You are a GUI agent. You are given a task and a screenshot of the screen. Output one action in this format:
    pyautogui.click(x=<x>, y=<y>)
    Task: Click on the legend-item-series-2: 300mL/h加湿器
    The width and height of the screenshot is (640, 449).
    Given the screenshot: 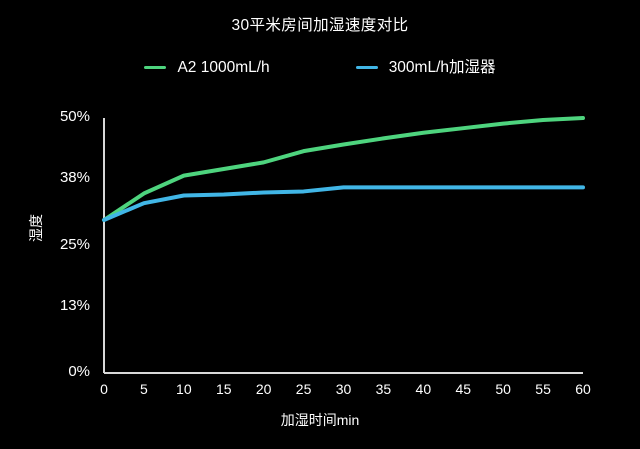 What is the action you would take?
    pyautogui.click(x=425, y=67)
    